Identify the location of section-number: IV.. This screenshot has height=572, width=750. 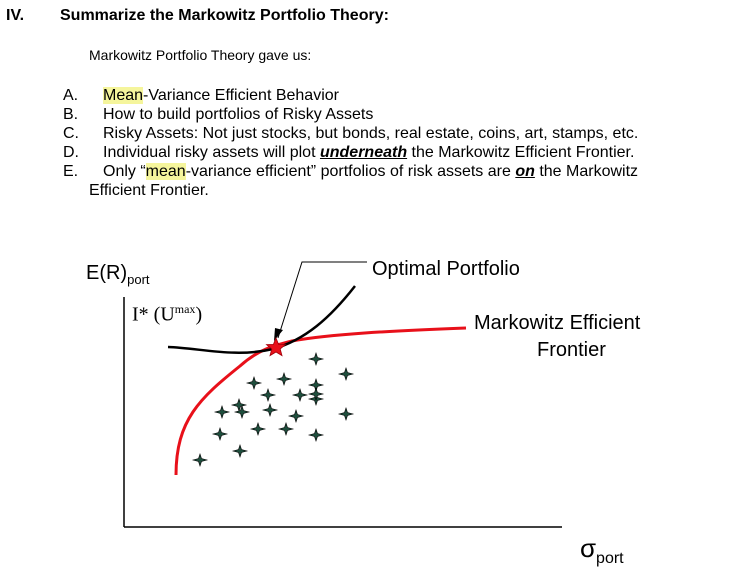
(15, 15).